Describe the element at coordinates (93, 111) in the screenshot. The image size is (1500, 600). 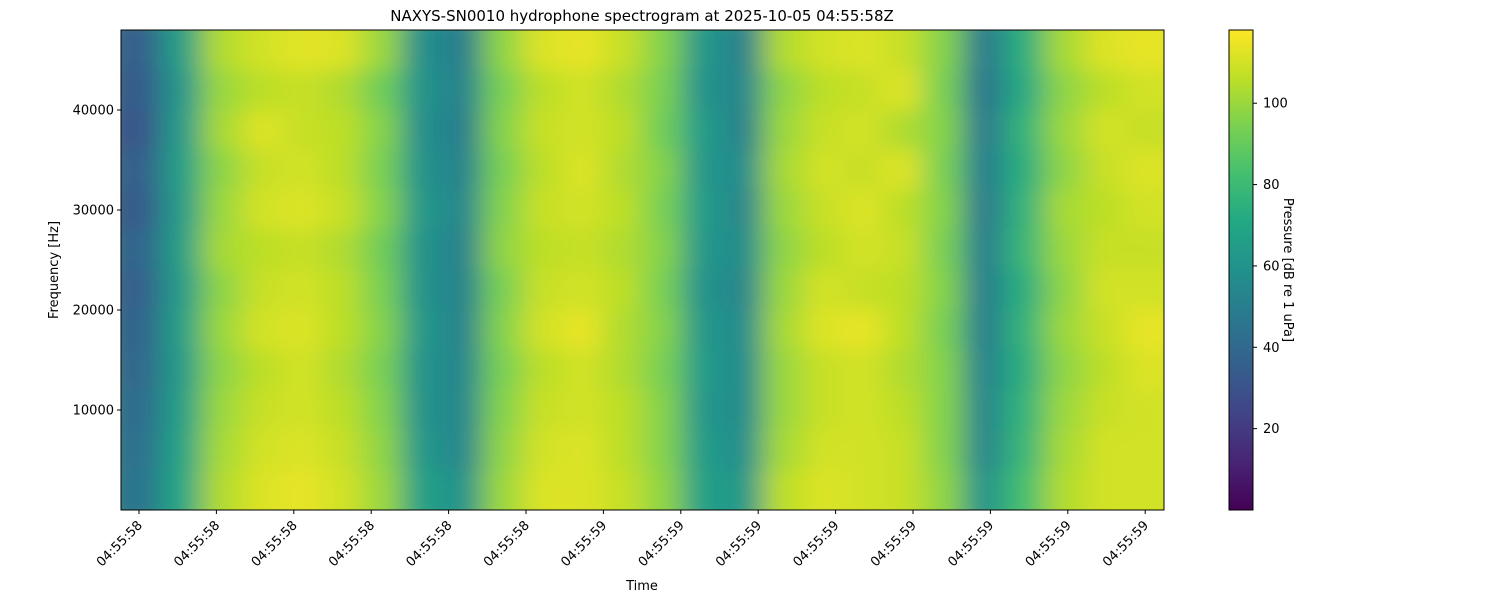
I see `y-tick-label: 40000` at that location.